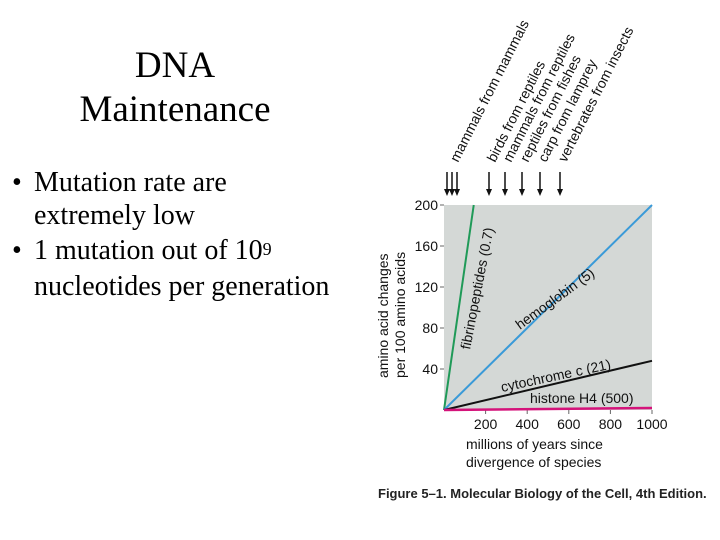 This screenshot has width=720, height=540. I want to click on bullet-exponent: 9, so click(267, 249).